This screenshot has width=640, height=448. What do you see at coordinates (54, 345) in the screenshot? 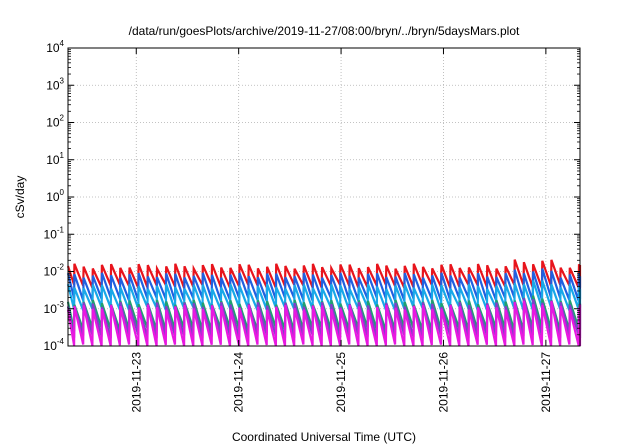
I see `y-tick-label: 10⁻⁴` at bounding box center [54, 345].